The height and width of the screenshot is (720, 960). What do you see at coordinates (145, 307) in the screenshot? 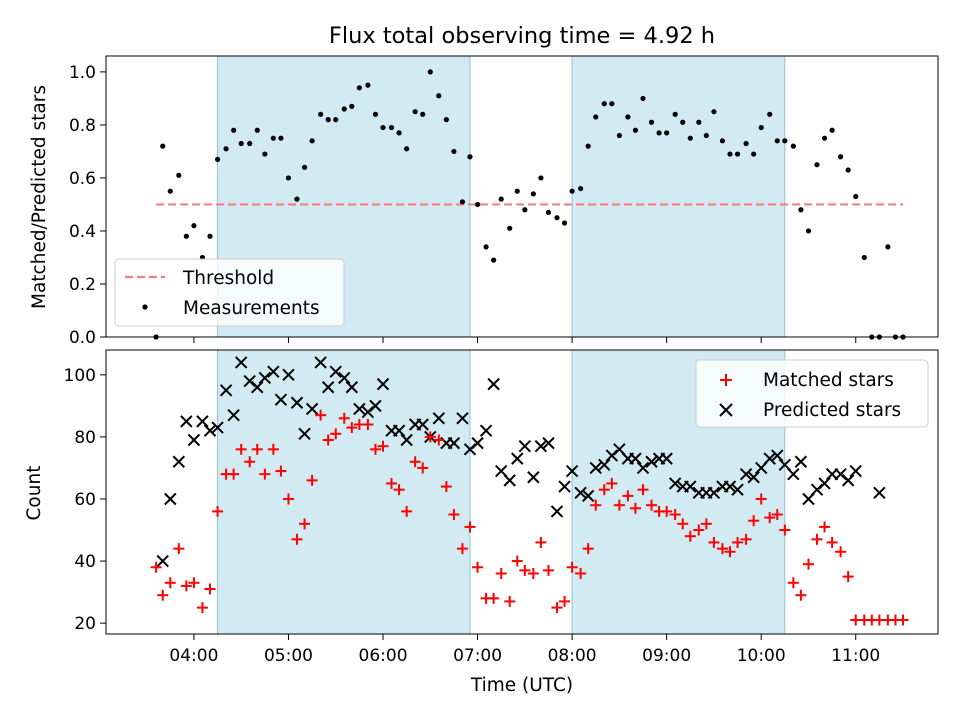
I see `measurements-legend-marker` at bounding box center [145, 307].